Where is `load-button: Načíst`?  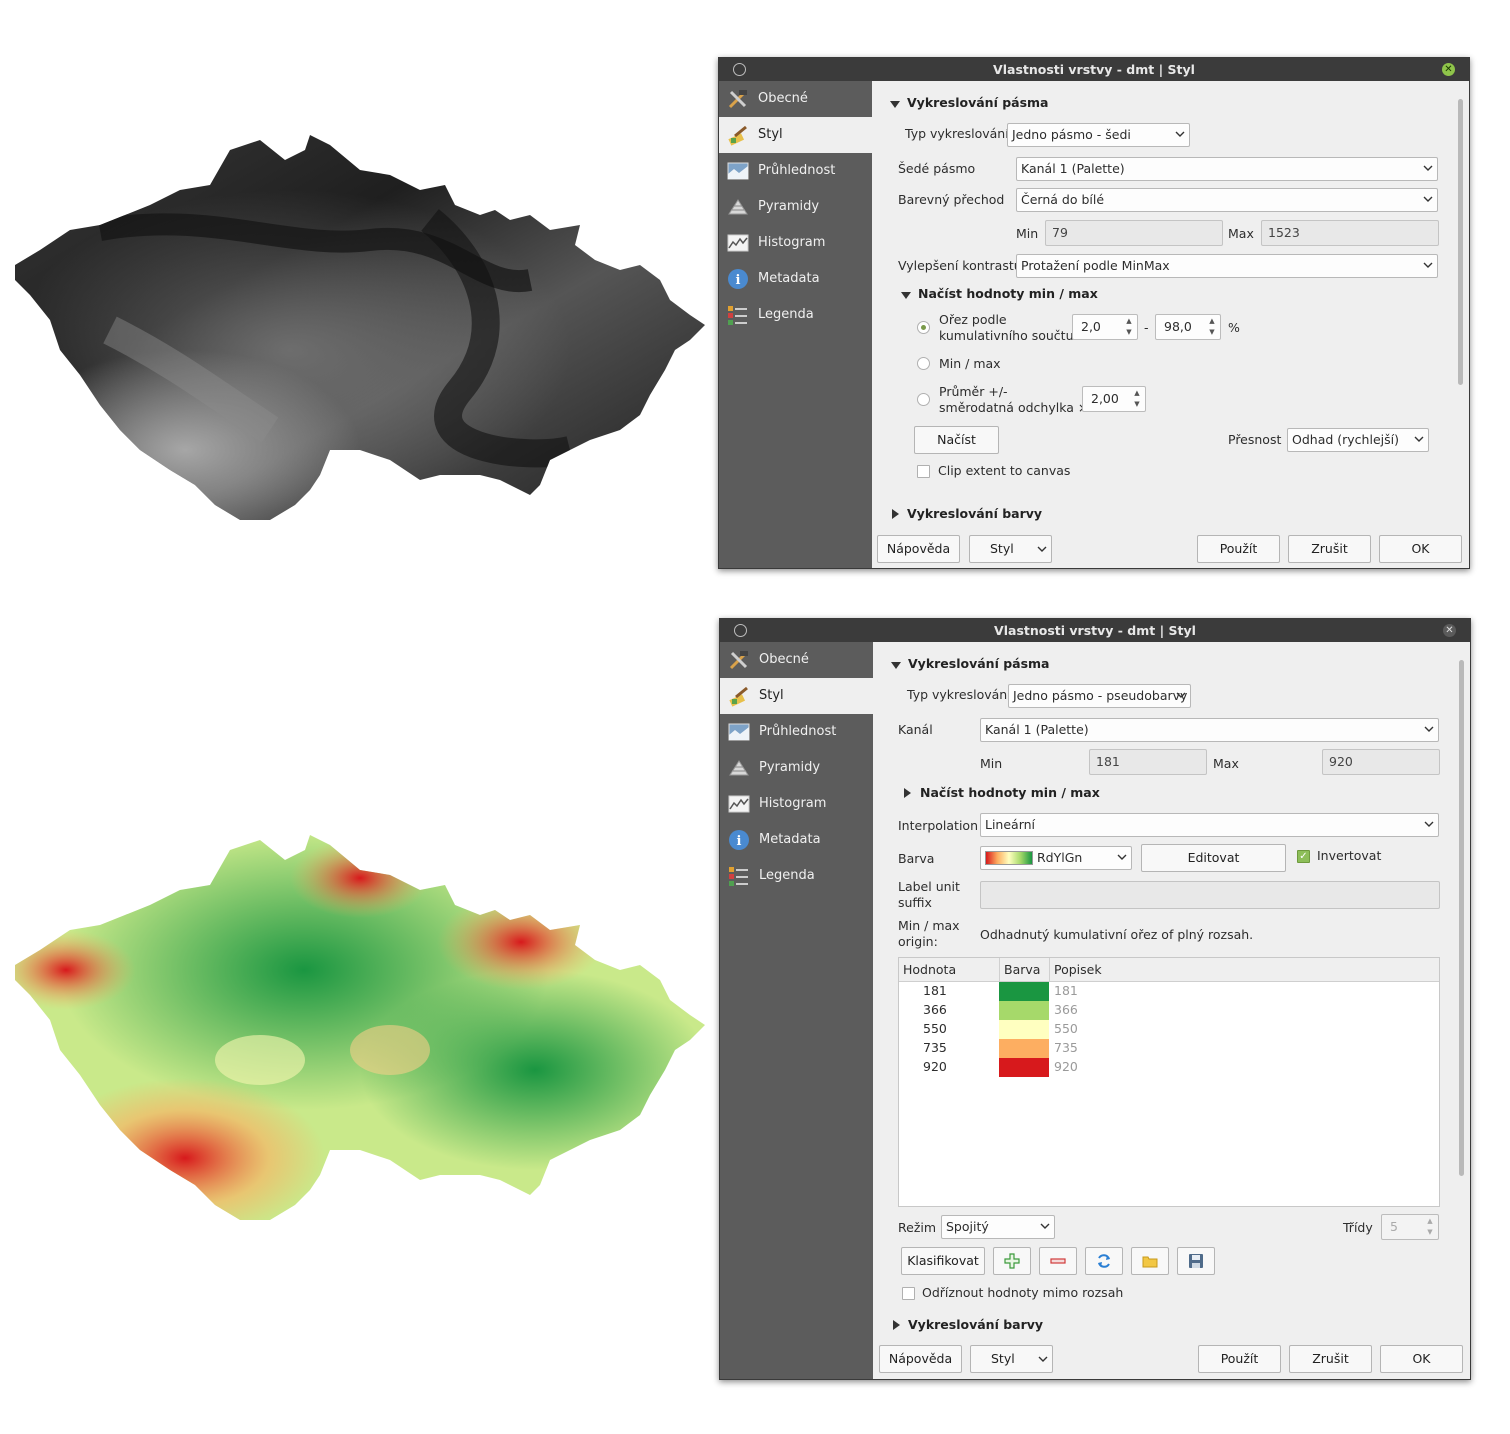 load-button: Načíst is located at coordinates (956, 440).